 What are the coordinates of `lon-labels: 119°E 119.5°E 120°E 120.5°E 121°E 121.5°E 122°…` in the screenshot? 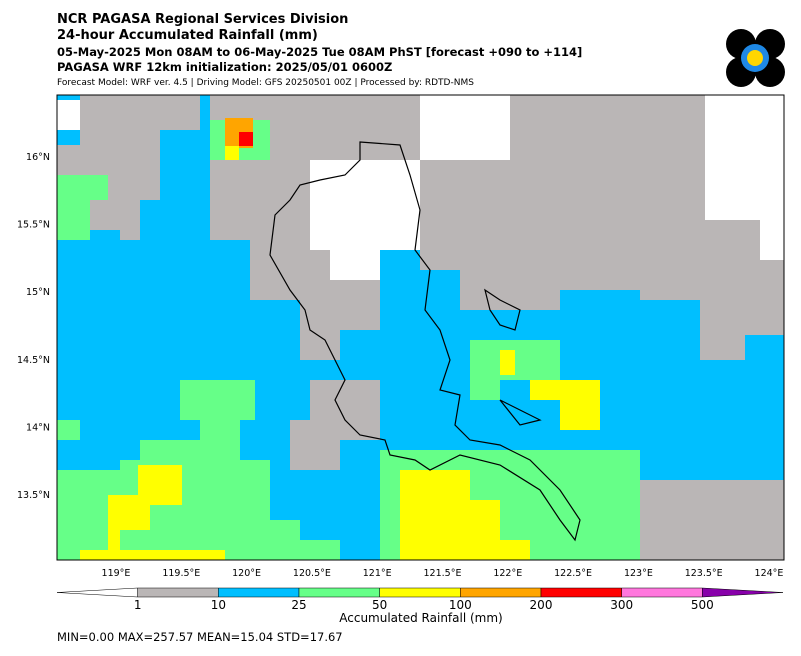 It's located at (443, 573).